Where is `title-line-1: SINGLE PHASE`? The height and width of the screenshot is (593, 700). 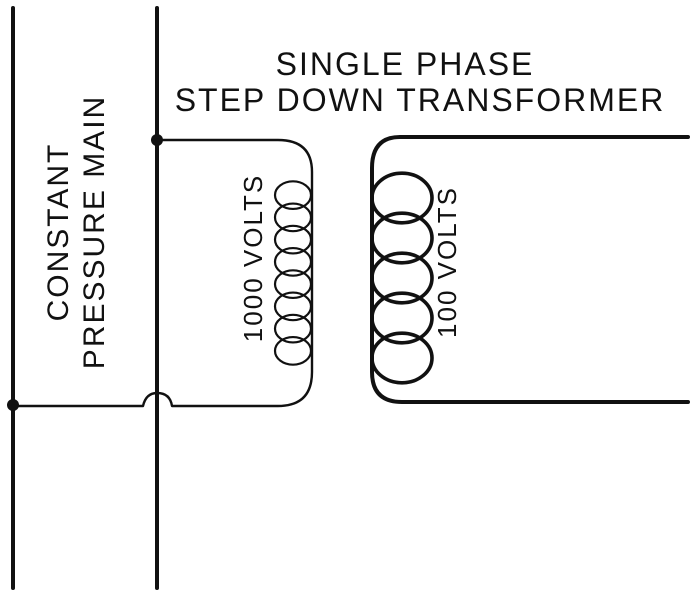 title-line-1: SINGLE PHASE is located at coordinates (405, 64).